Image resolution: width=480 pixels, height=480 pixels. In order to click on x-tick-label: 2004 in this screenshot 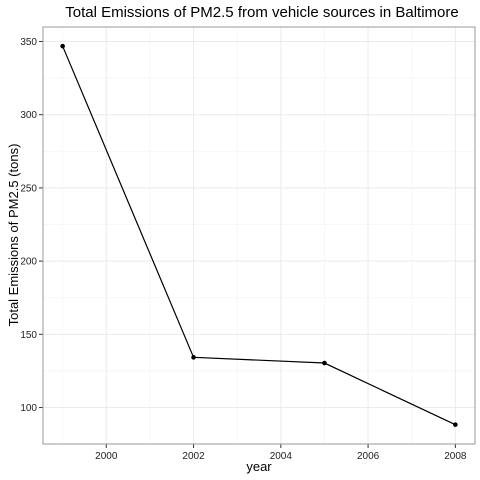, I will do `click(281, 456)`.